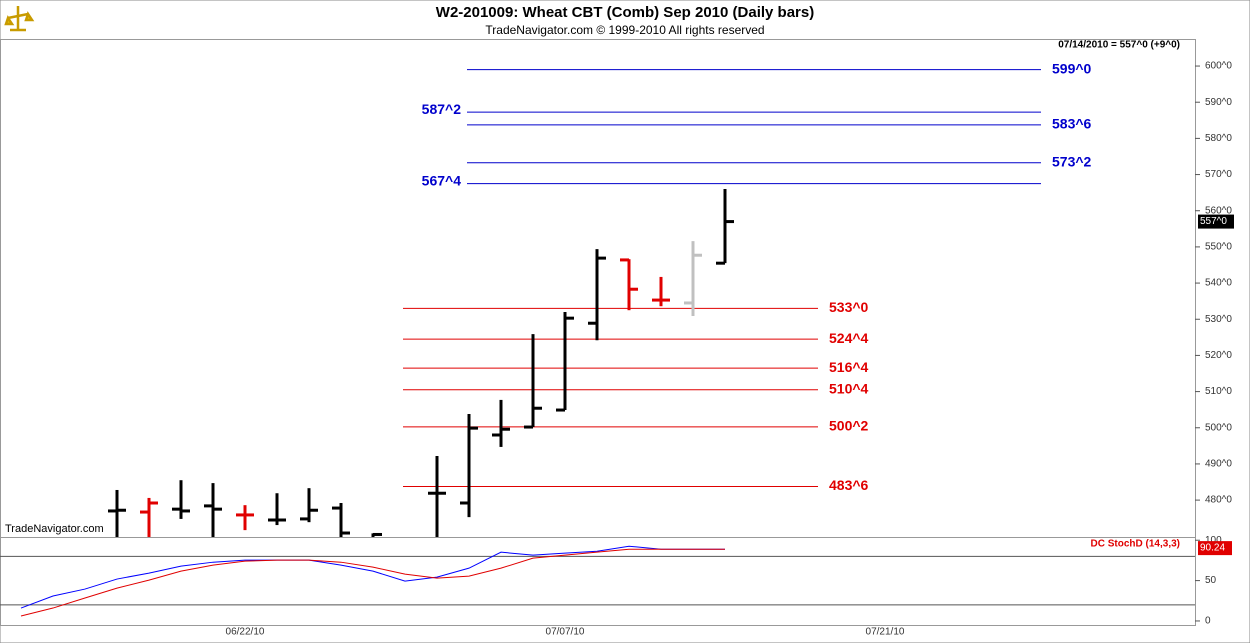 This screenshot has width=1250, height=643. What do you see at coordinates (1135, 544) in the screenshot?
I see `stoch-title: DC StochD (14,3,3)` at bounding box center [1135, 544].